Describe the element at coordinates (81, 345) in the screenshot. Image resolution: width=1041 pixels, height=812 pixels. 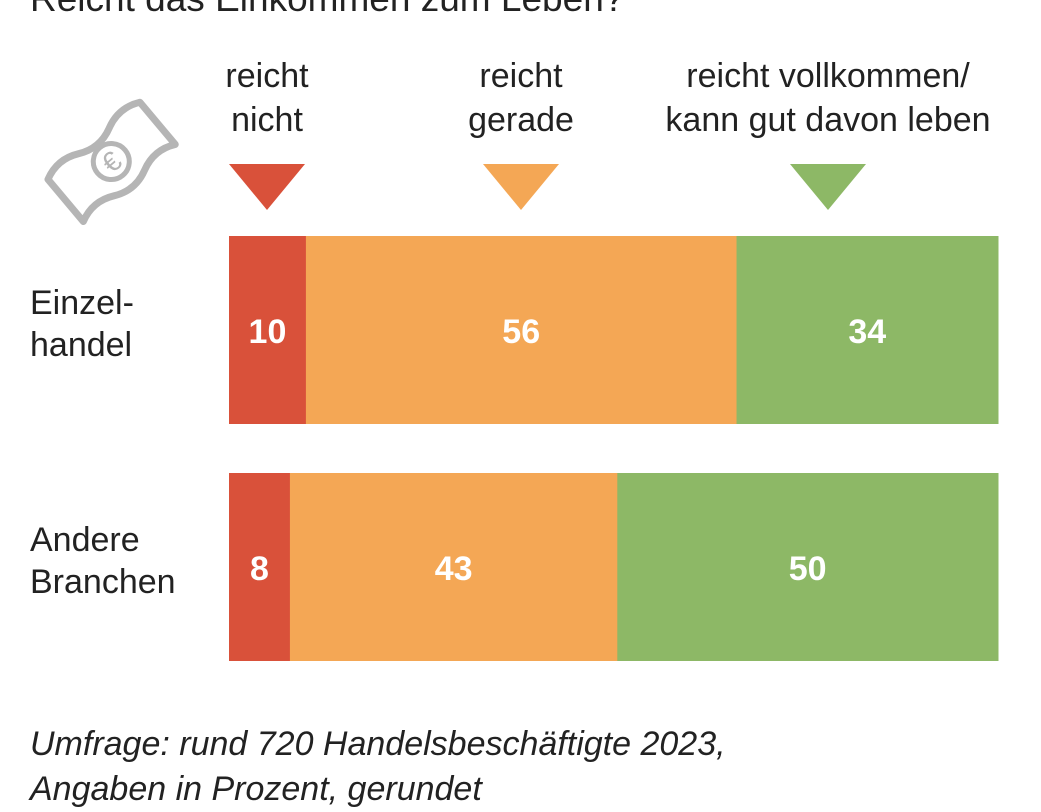
I see `row-label-line: handel` at that location.